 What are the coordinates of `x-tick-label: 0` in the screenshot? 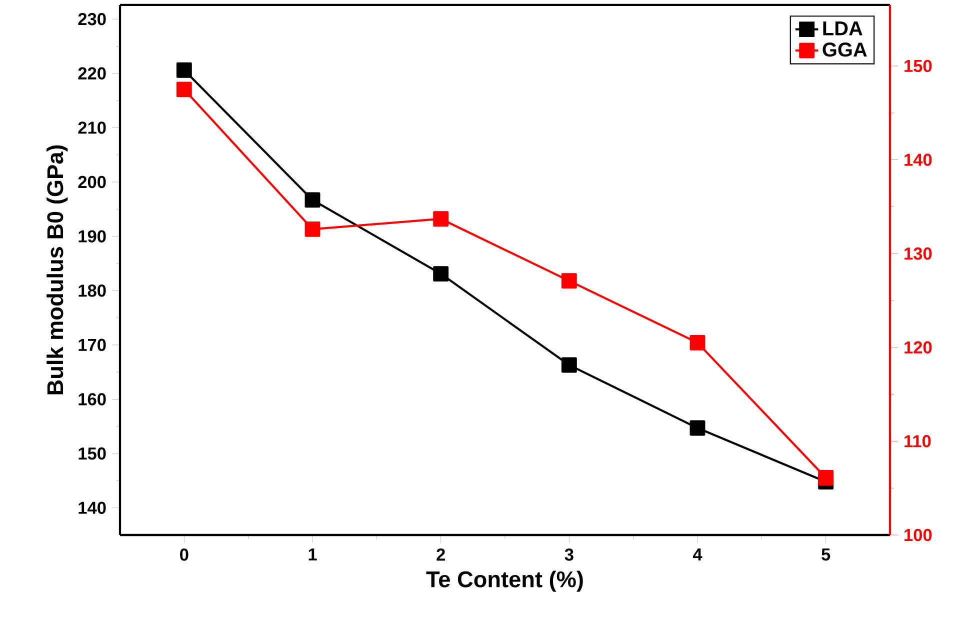 It's located at (184, 554).